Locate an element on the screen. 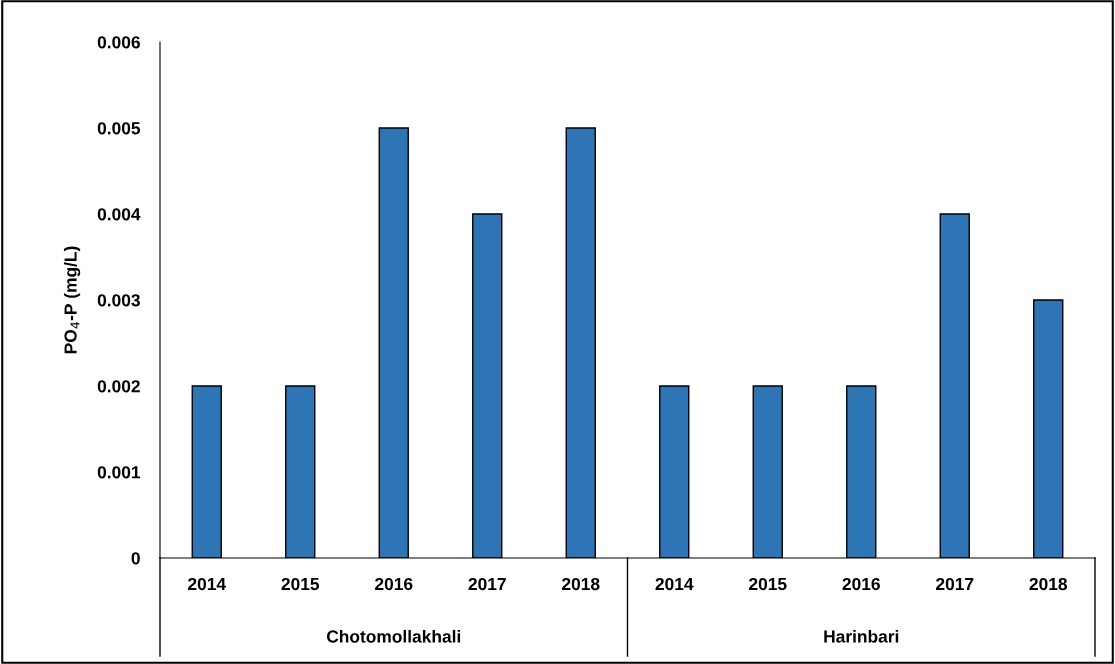  y-tick-label: 0.002 is located at coordinates (118, 386).